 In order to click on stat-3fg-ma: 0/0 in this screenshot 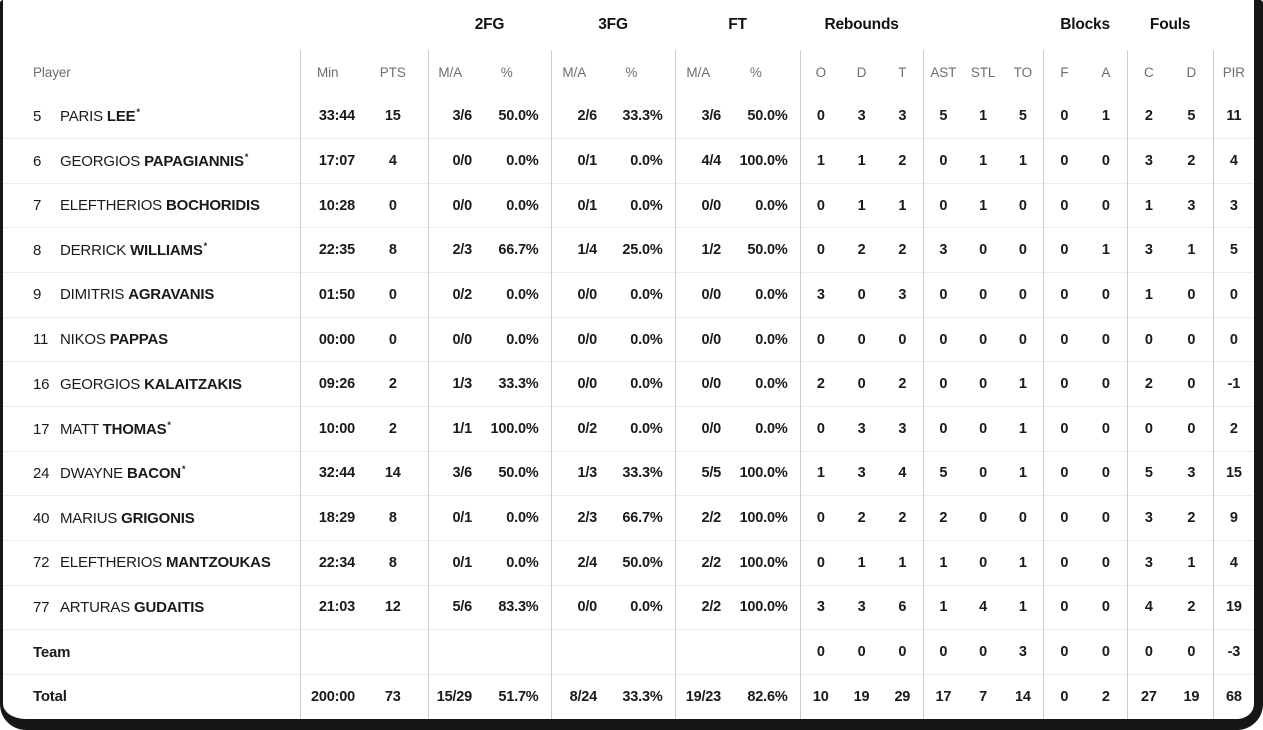, I will do `click(575, 607)`.